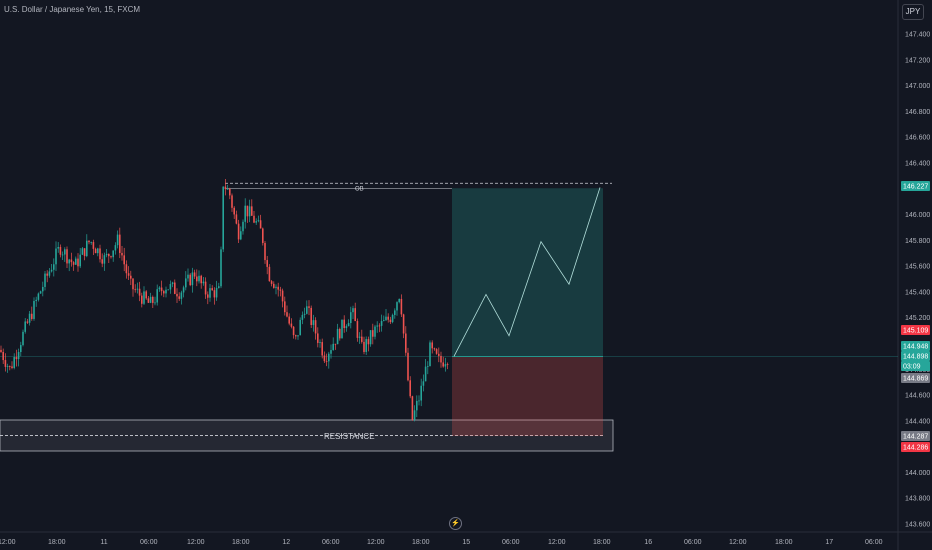 This screenshot has width=932, height=550. What do you see at coordinates (527, 272) in the screenshot?
I see `target-zone` at bounding box center [527, 272].